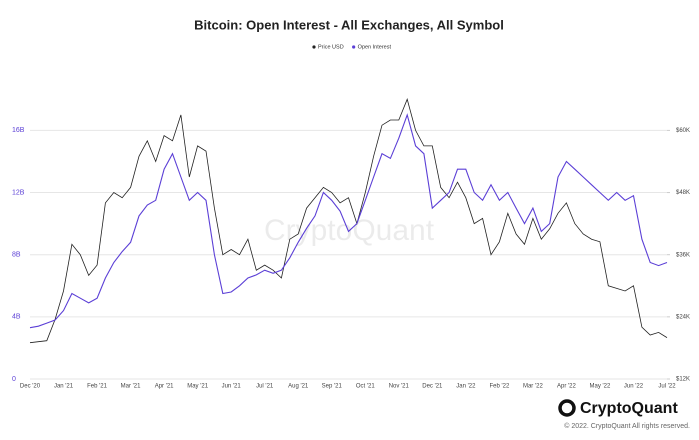  I want to click on y2-tick-label: $24K, so click(683, 317).